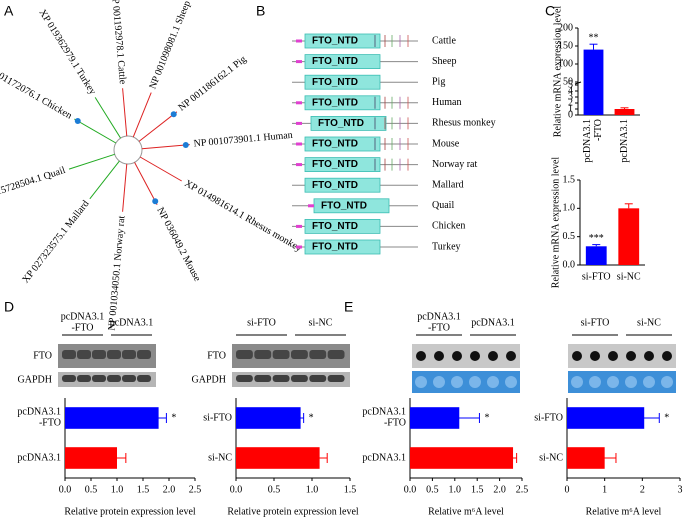  What do you see at coordinates (642, 489) in the screenshot?
I see `x-tick-label: 2` at bounding box center [642, 489].